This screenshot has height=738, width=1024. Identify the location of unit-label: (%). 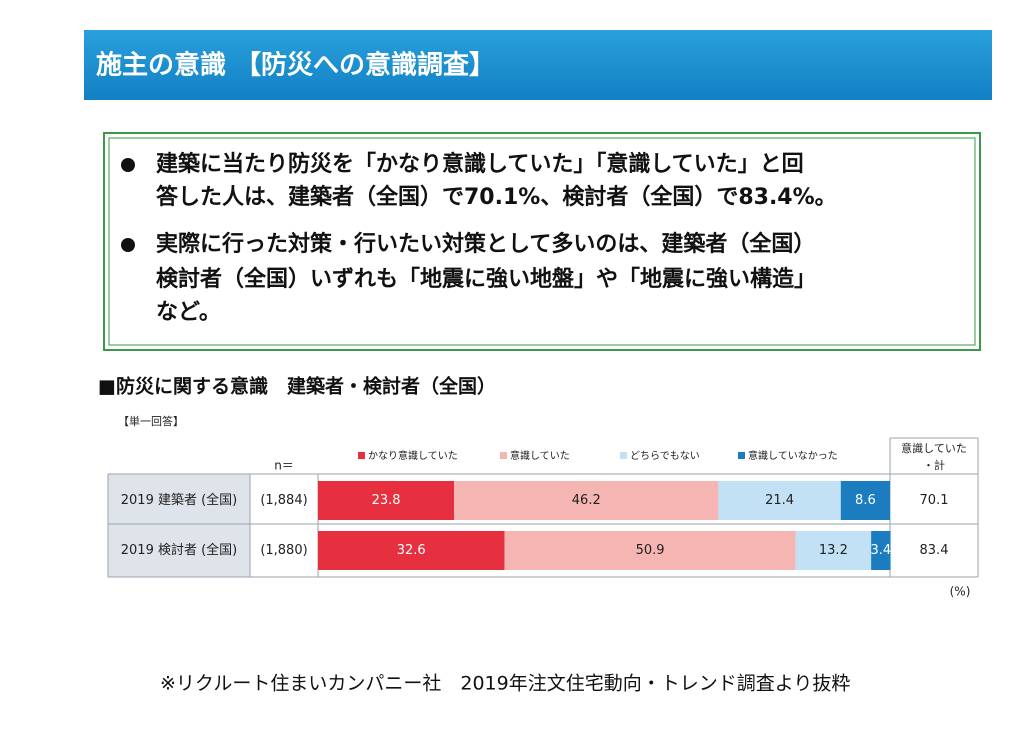
(960, 592).